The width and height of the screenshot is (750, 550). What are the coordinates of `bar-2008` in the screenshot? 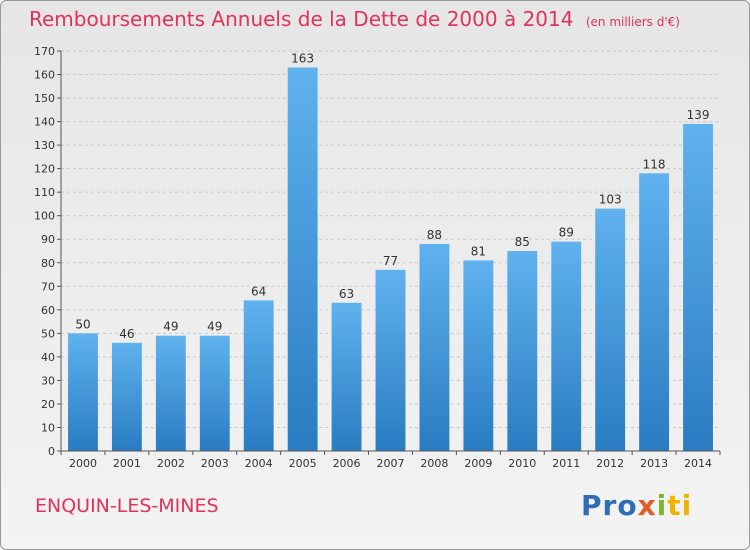 It's located at (434, 347).